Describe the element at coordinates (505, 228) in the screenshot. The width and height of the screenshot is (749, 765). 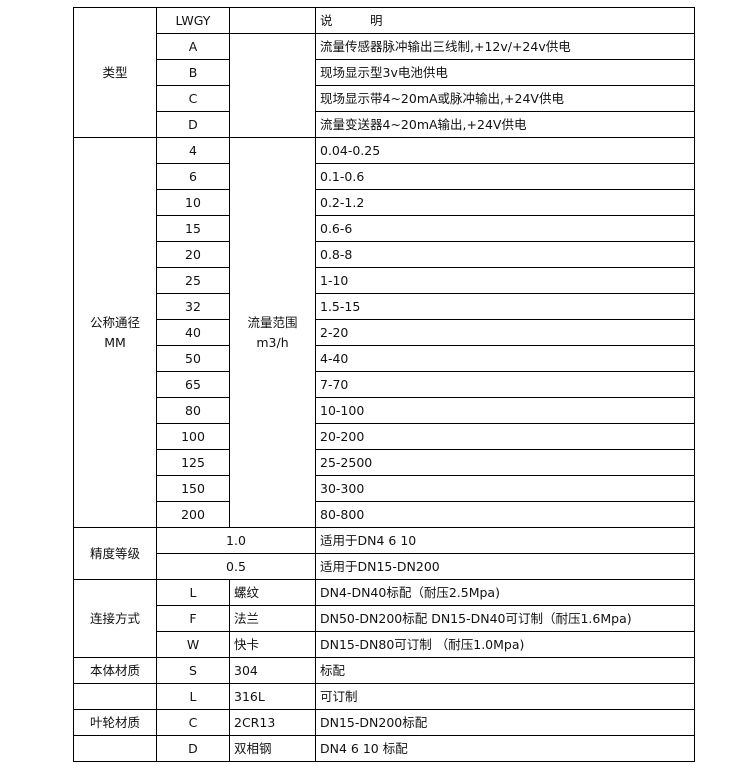
I see `flow-range-value: 0.6-6` at that location.